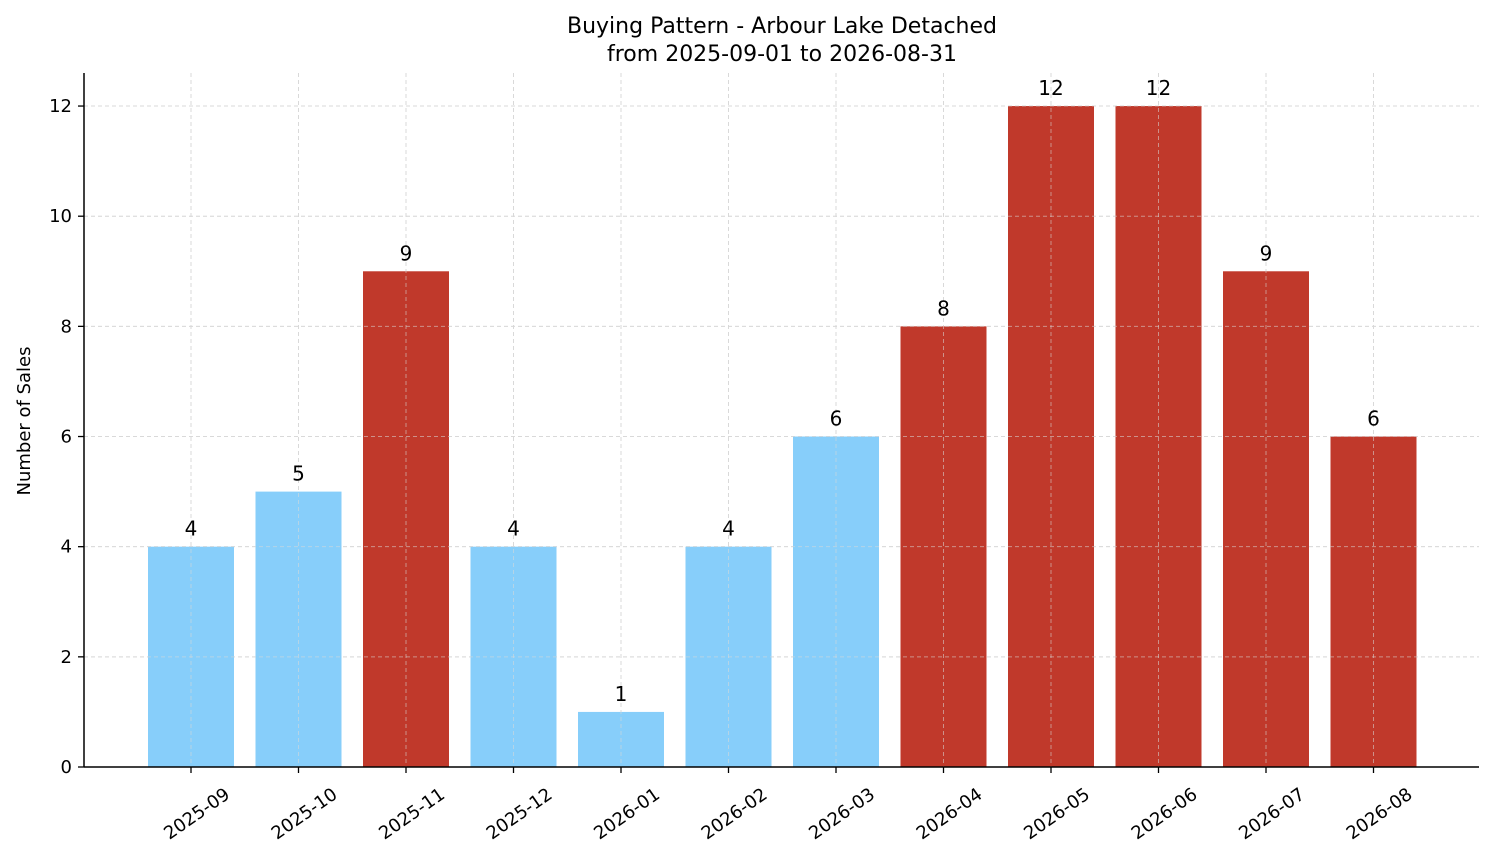  What do you see at coordinates (66, 657) in the screenshot?
I see `y-tick-label: 2` at bounding box center [66, 657].